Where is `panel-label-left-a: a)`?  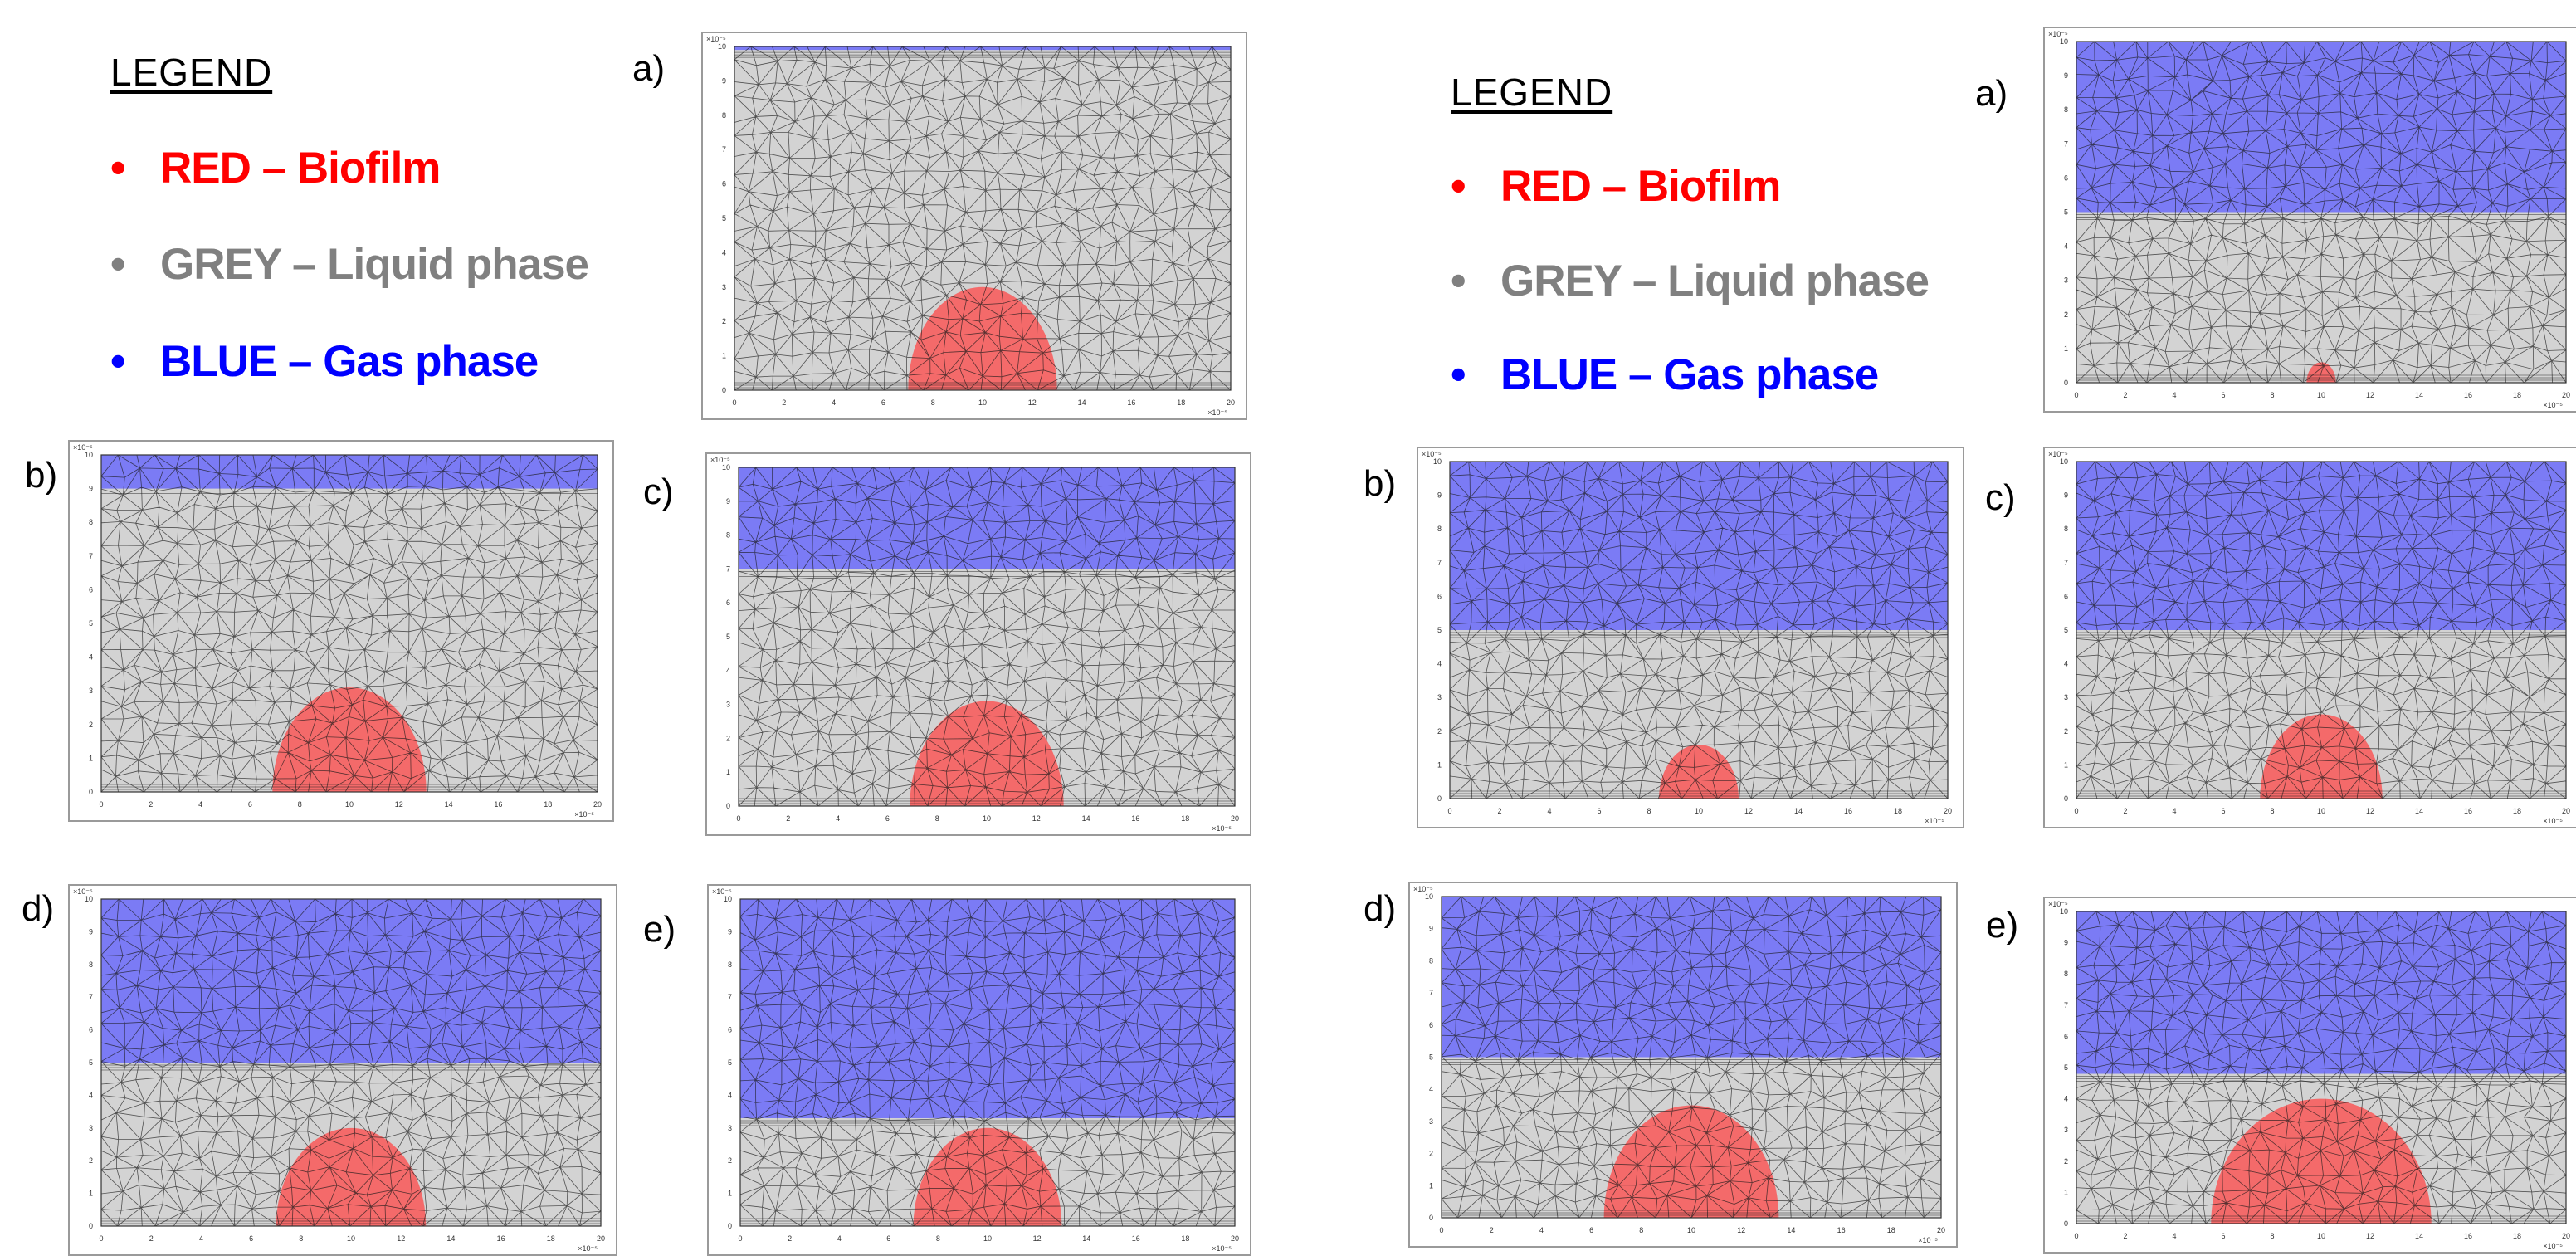
panel-label-left-a: a) is located at coordinates (649, 68).